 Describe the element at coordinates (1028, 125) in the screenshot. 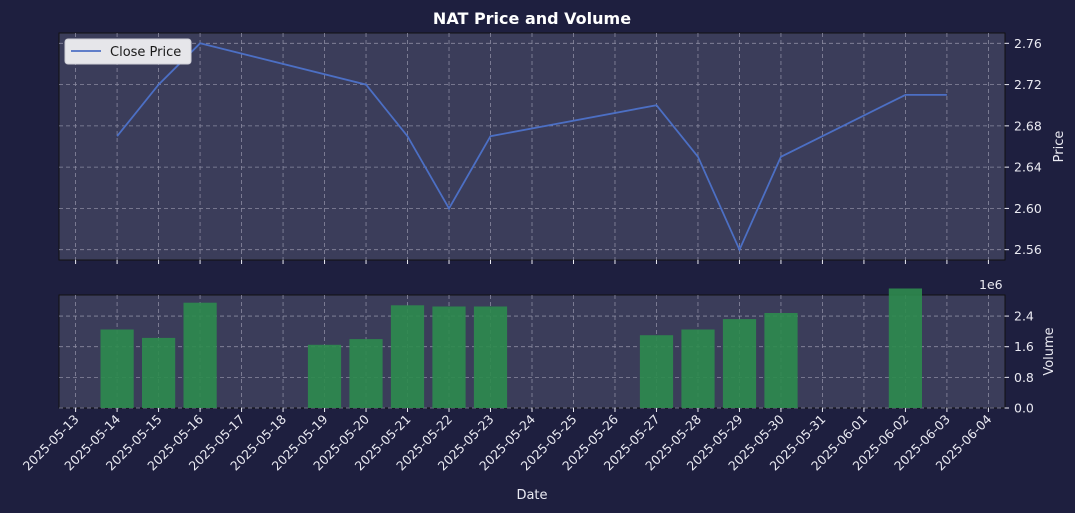

I see `price-y-tick-label: 2.68` at that location.